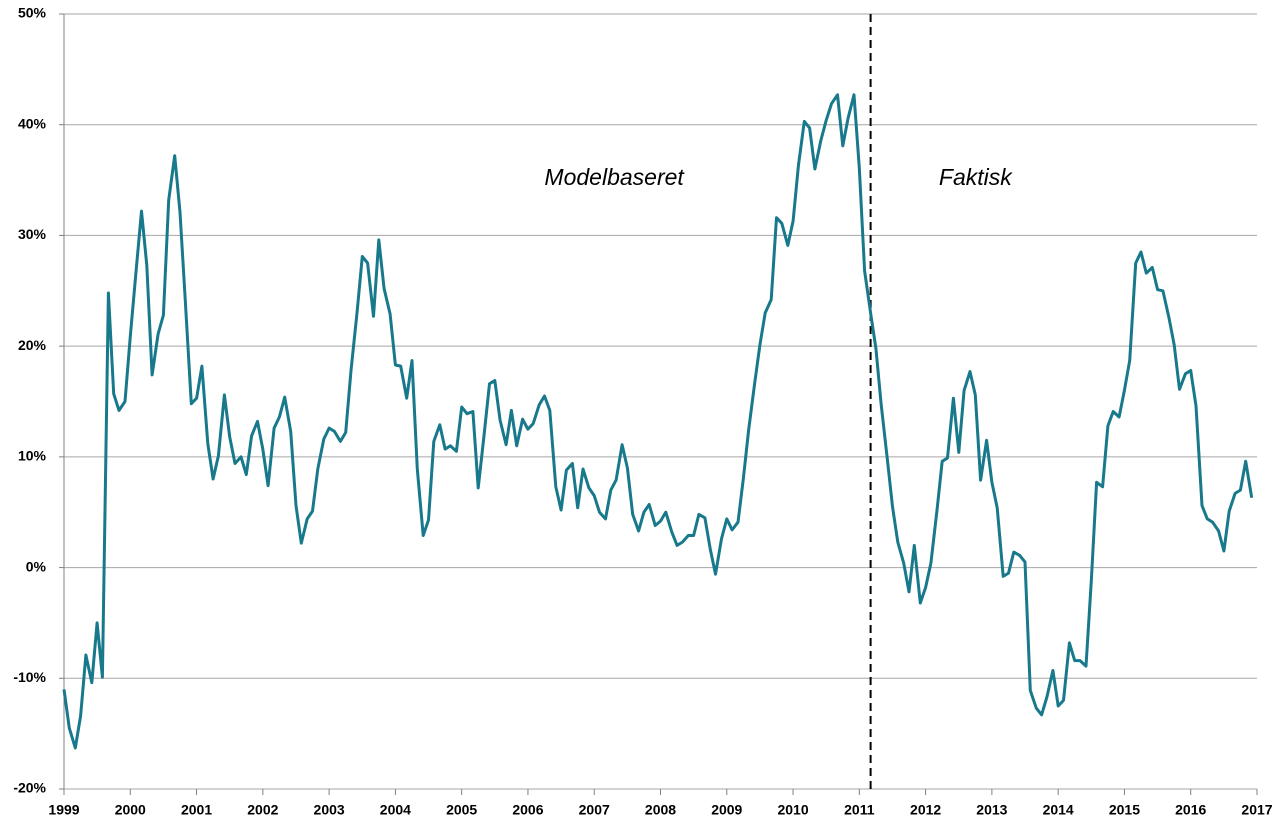 The width and height of the screenshot is (1286, 820). What do you see at coordinates (32, 345) in the screenshot?
I see `y-tick-label: 20%` at bounding box center [32, 345].